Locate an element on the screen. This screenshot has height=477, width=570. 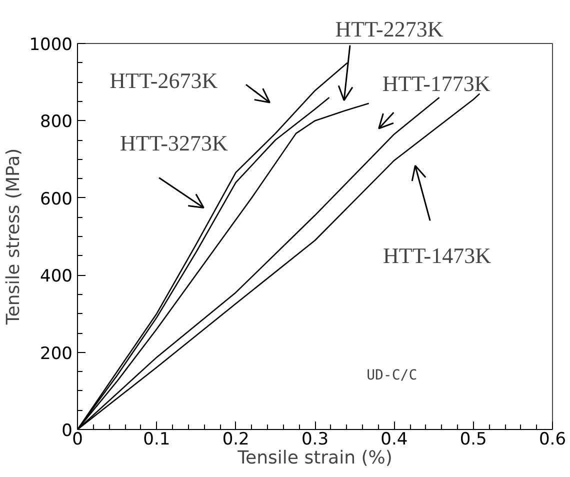
y-tick-label: 1000 is located at coordinates (50, 45).